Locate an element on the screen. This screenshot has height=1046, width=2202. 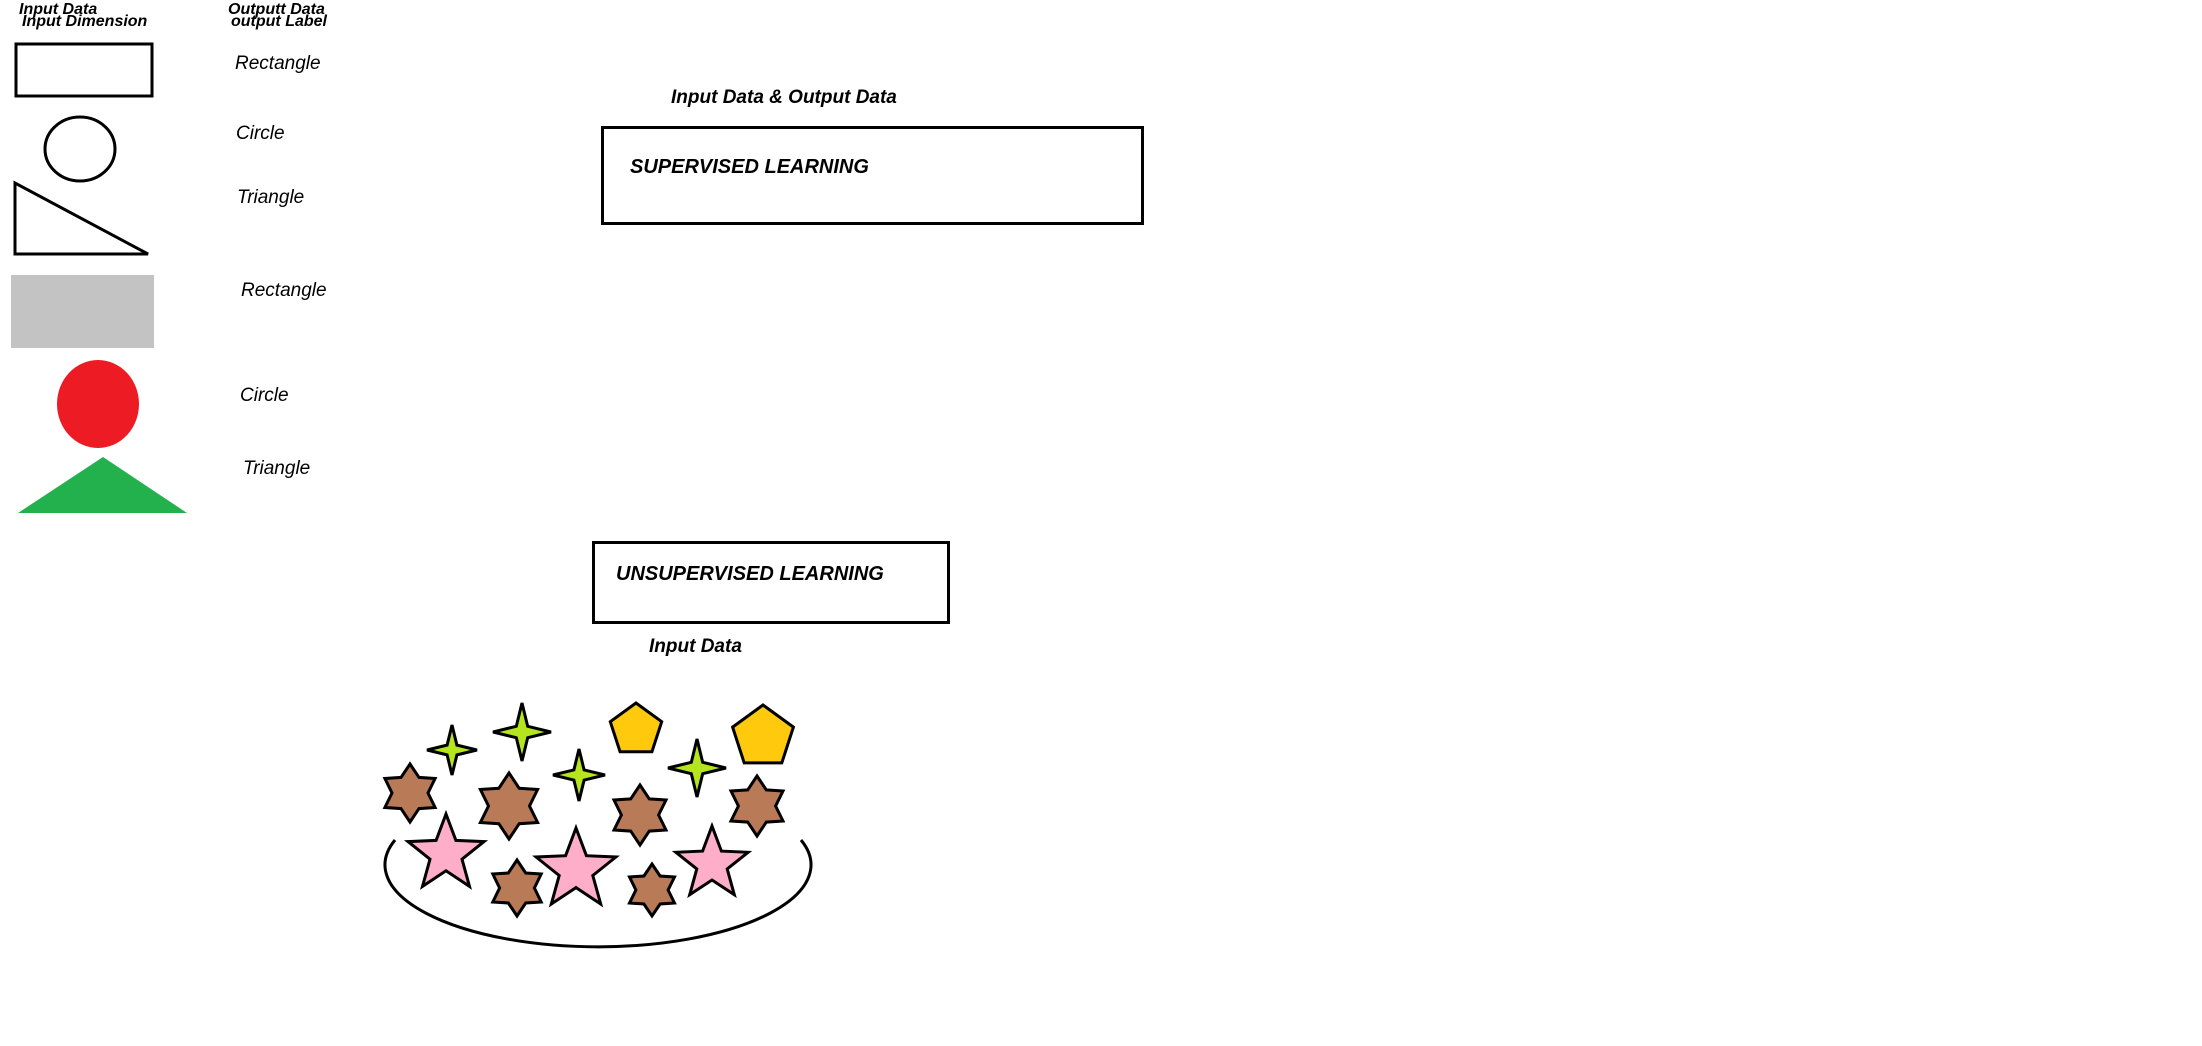
legend-label-circle-outline: Circle is located at coordinates (260, 133).